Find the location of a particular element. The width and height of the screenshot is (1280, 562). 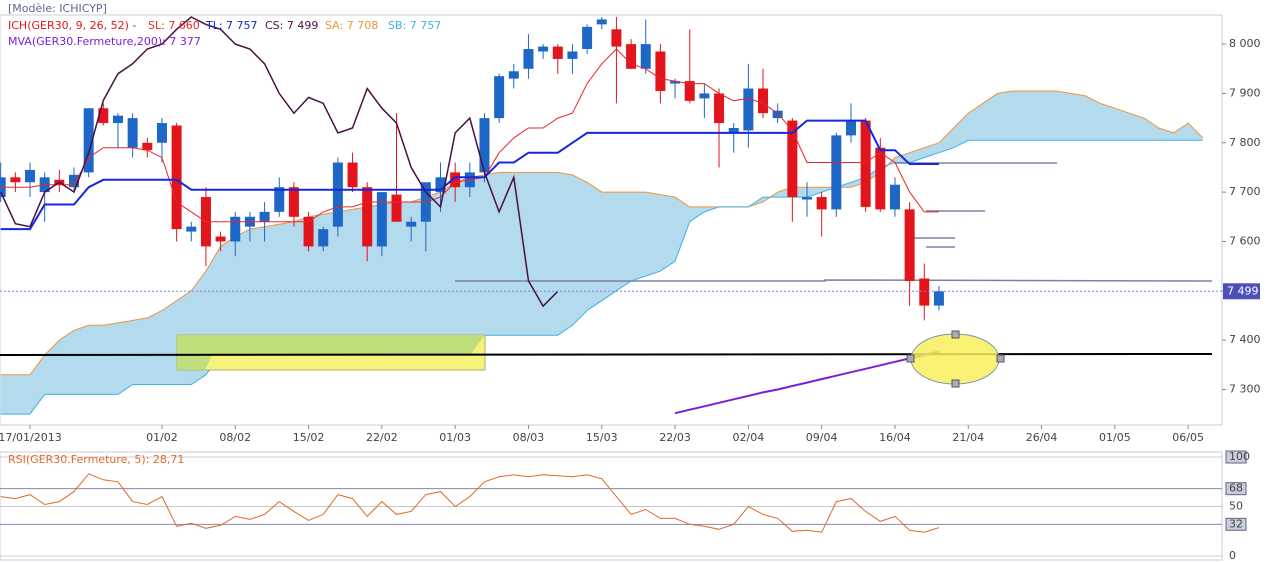

x-tick-label: 22/02 is located at coordinates (382, 437).